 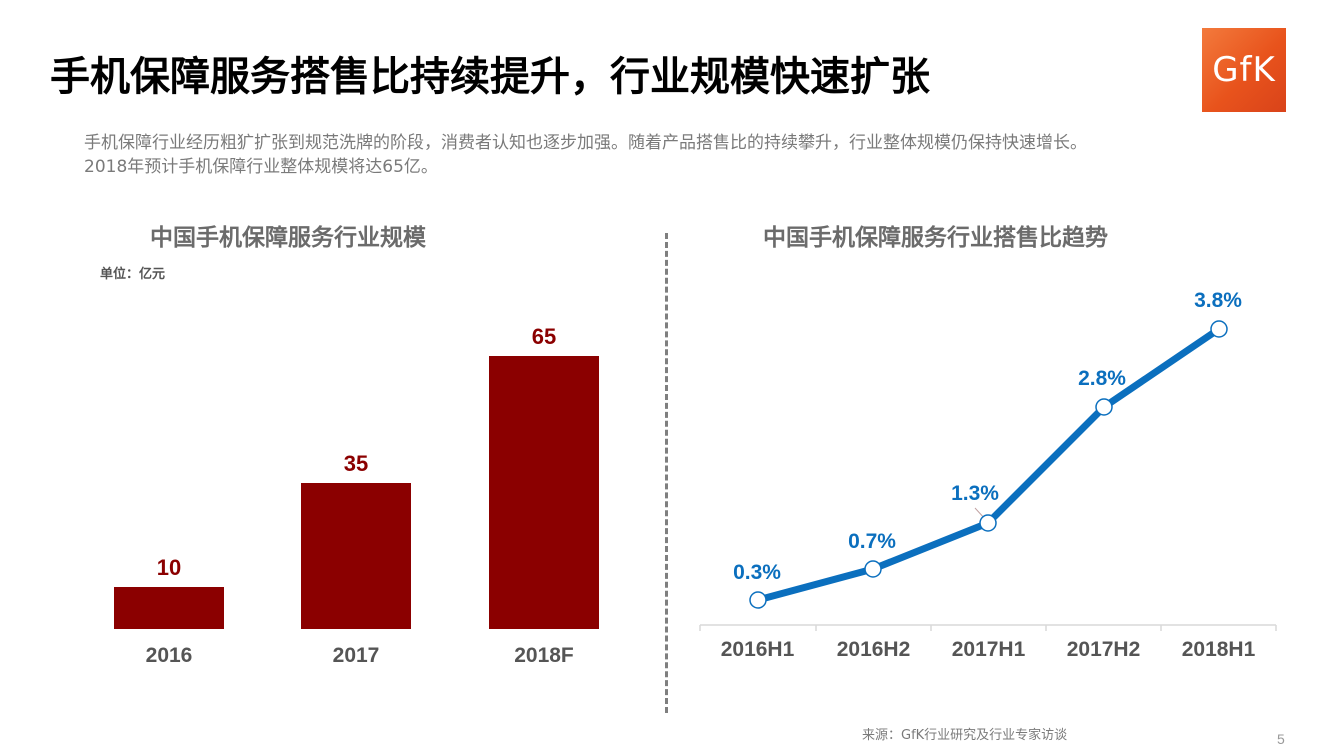 What do you see at coordinates (169, 655) in the screenshot?
I see `bar-category-label: 2016` at bounding box center [169, 655].